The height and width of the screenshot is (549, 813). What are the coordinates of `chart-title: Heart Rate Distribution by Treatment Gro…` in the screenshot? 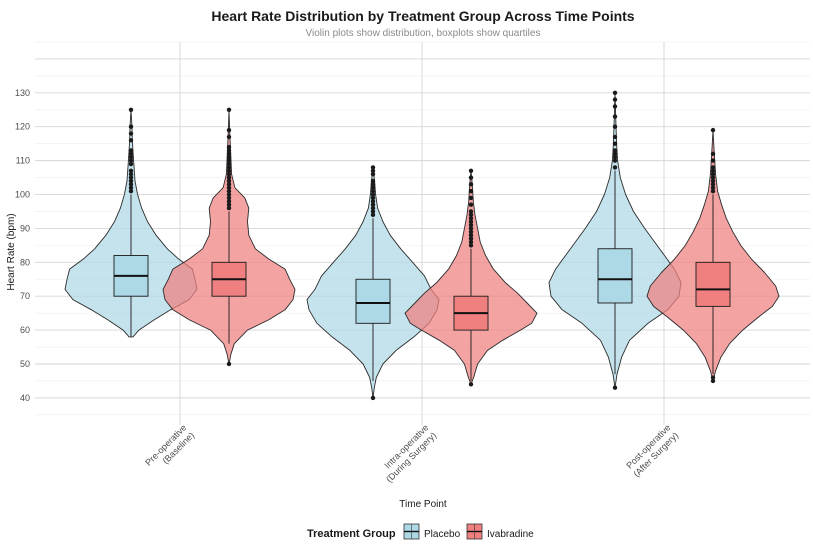 It's located at (422, 16).